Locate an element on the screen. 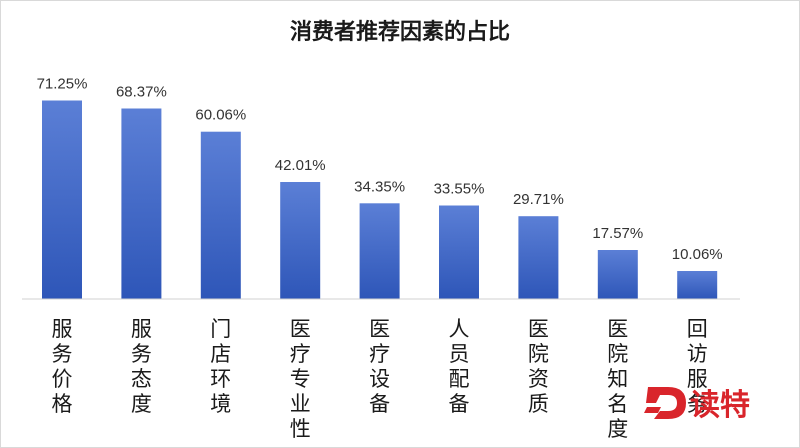  dute-logo: 读特 is located at coordinates (697, 405).